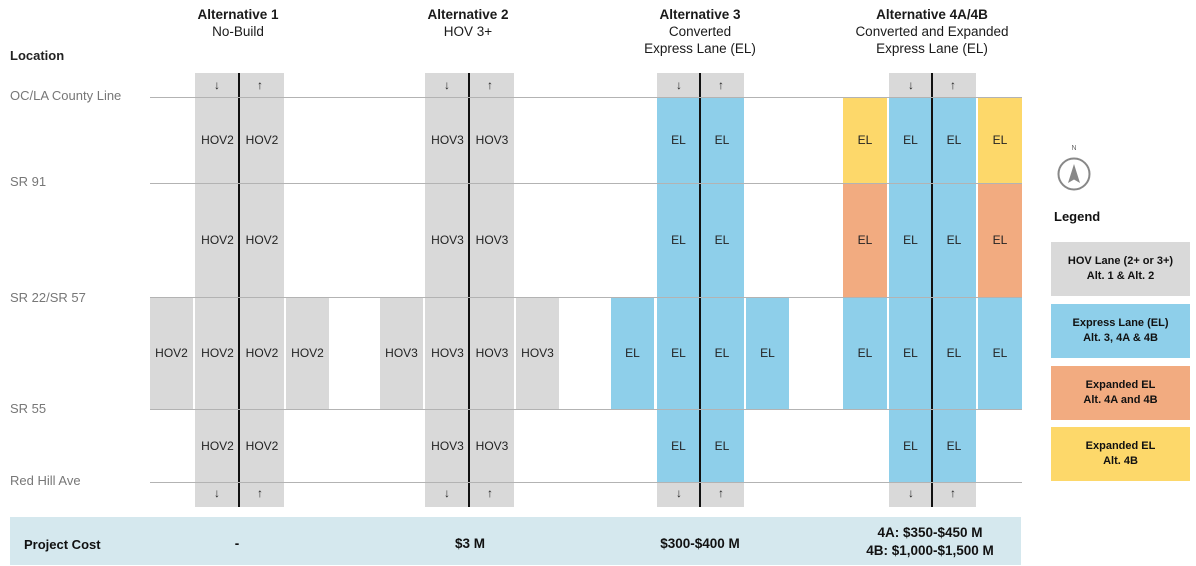  Describe the element at coordinates (932, 290) in the screenshot. I see `alt4-median-line` at that location.